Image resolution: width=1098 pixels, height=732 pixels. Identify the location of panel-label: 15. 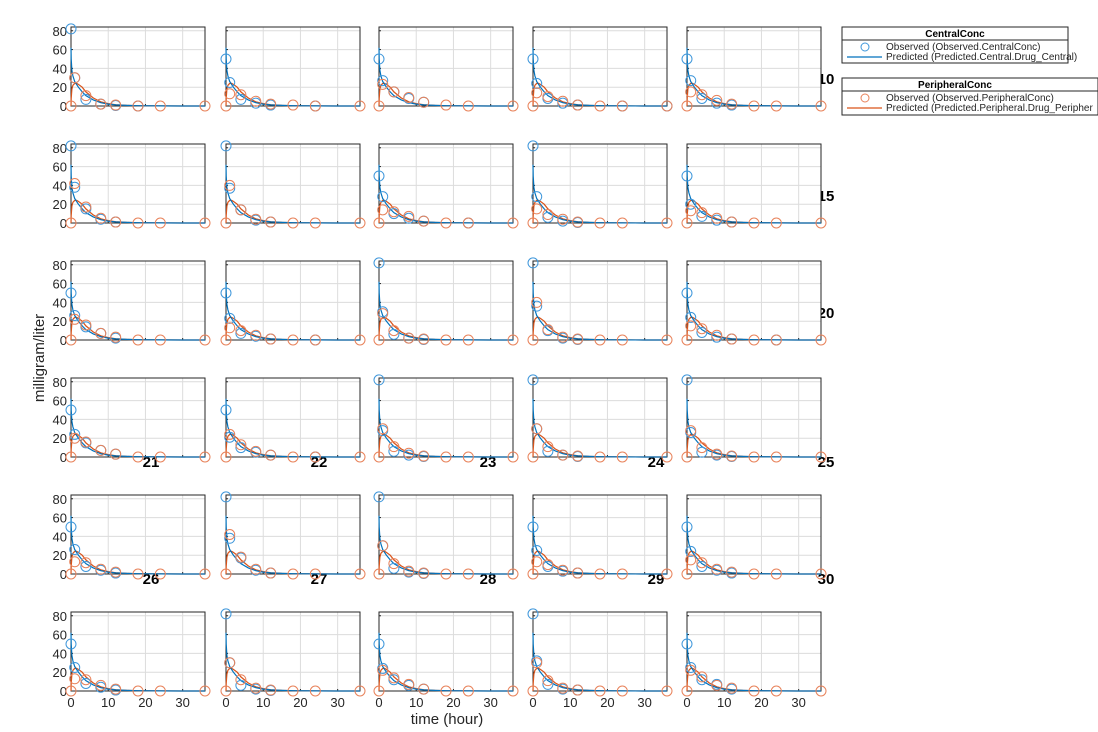
(826, 196).